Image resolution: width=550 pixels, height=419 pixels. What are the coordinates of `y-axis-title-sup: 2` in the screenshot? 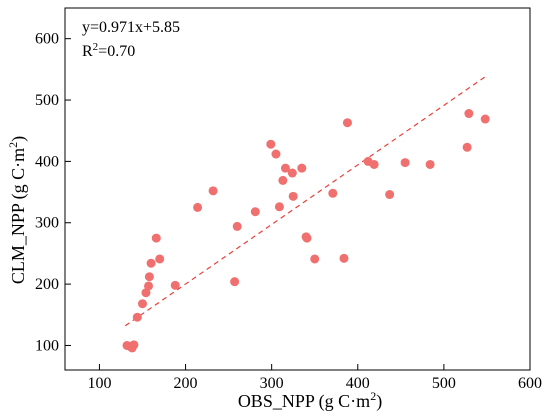 It's located at (13, 145).